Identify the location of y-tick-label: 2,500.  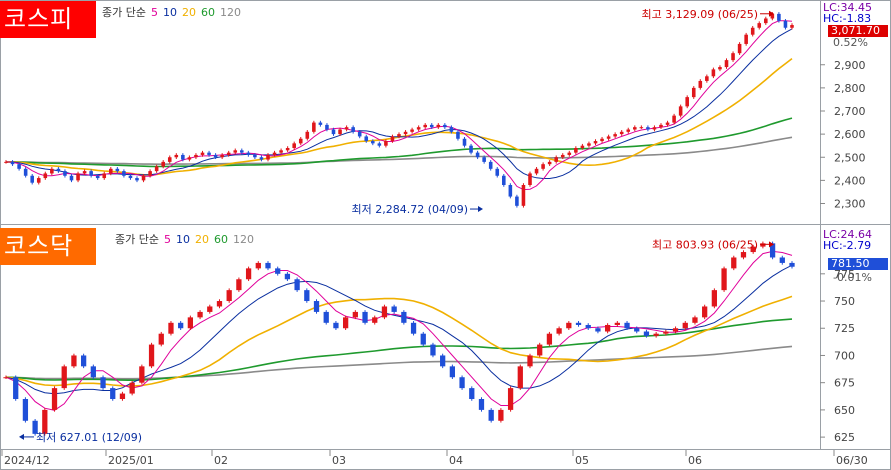
(850, 157).